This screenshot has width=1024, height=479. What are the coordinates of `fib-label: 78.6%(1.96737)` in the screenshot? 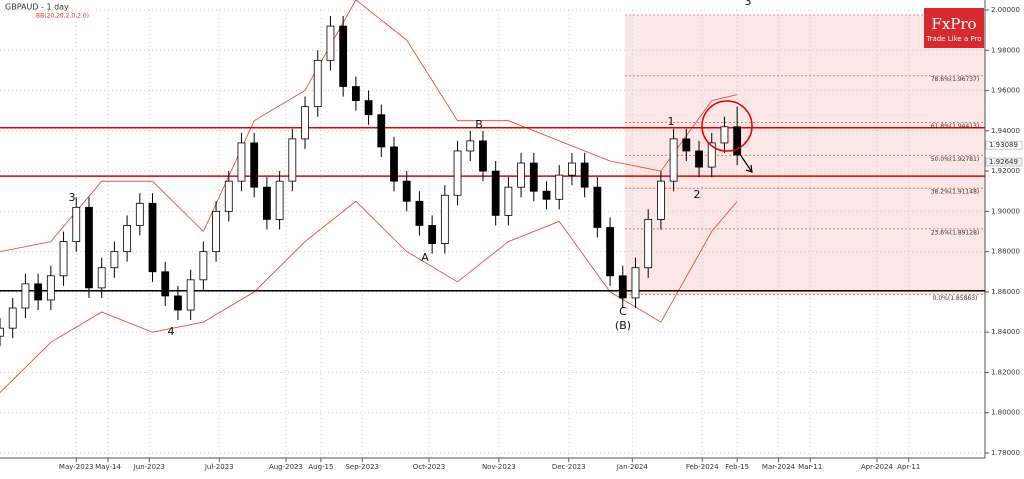 It's located at (955, 79).